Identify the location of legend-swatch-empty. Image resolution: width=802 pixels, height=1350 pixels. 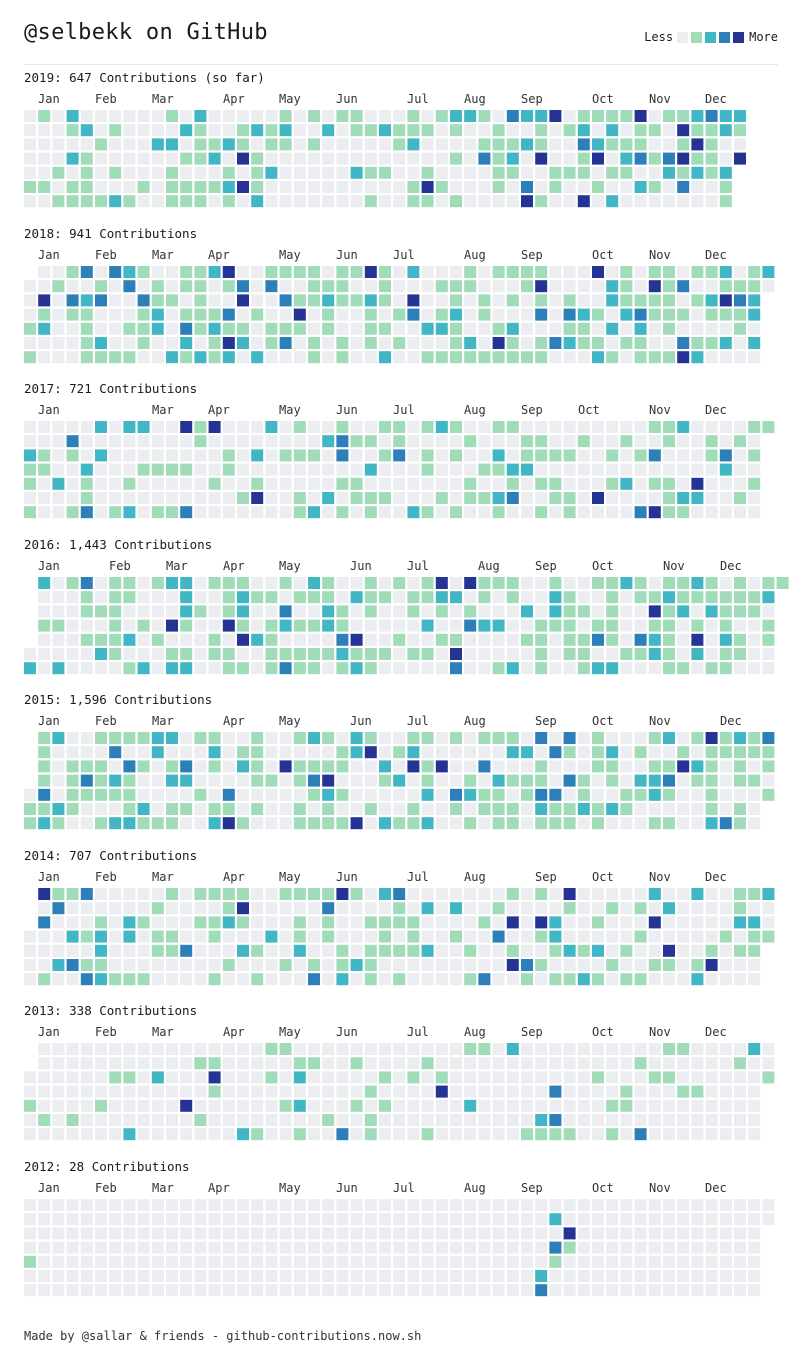
(683, 37).